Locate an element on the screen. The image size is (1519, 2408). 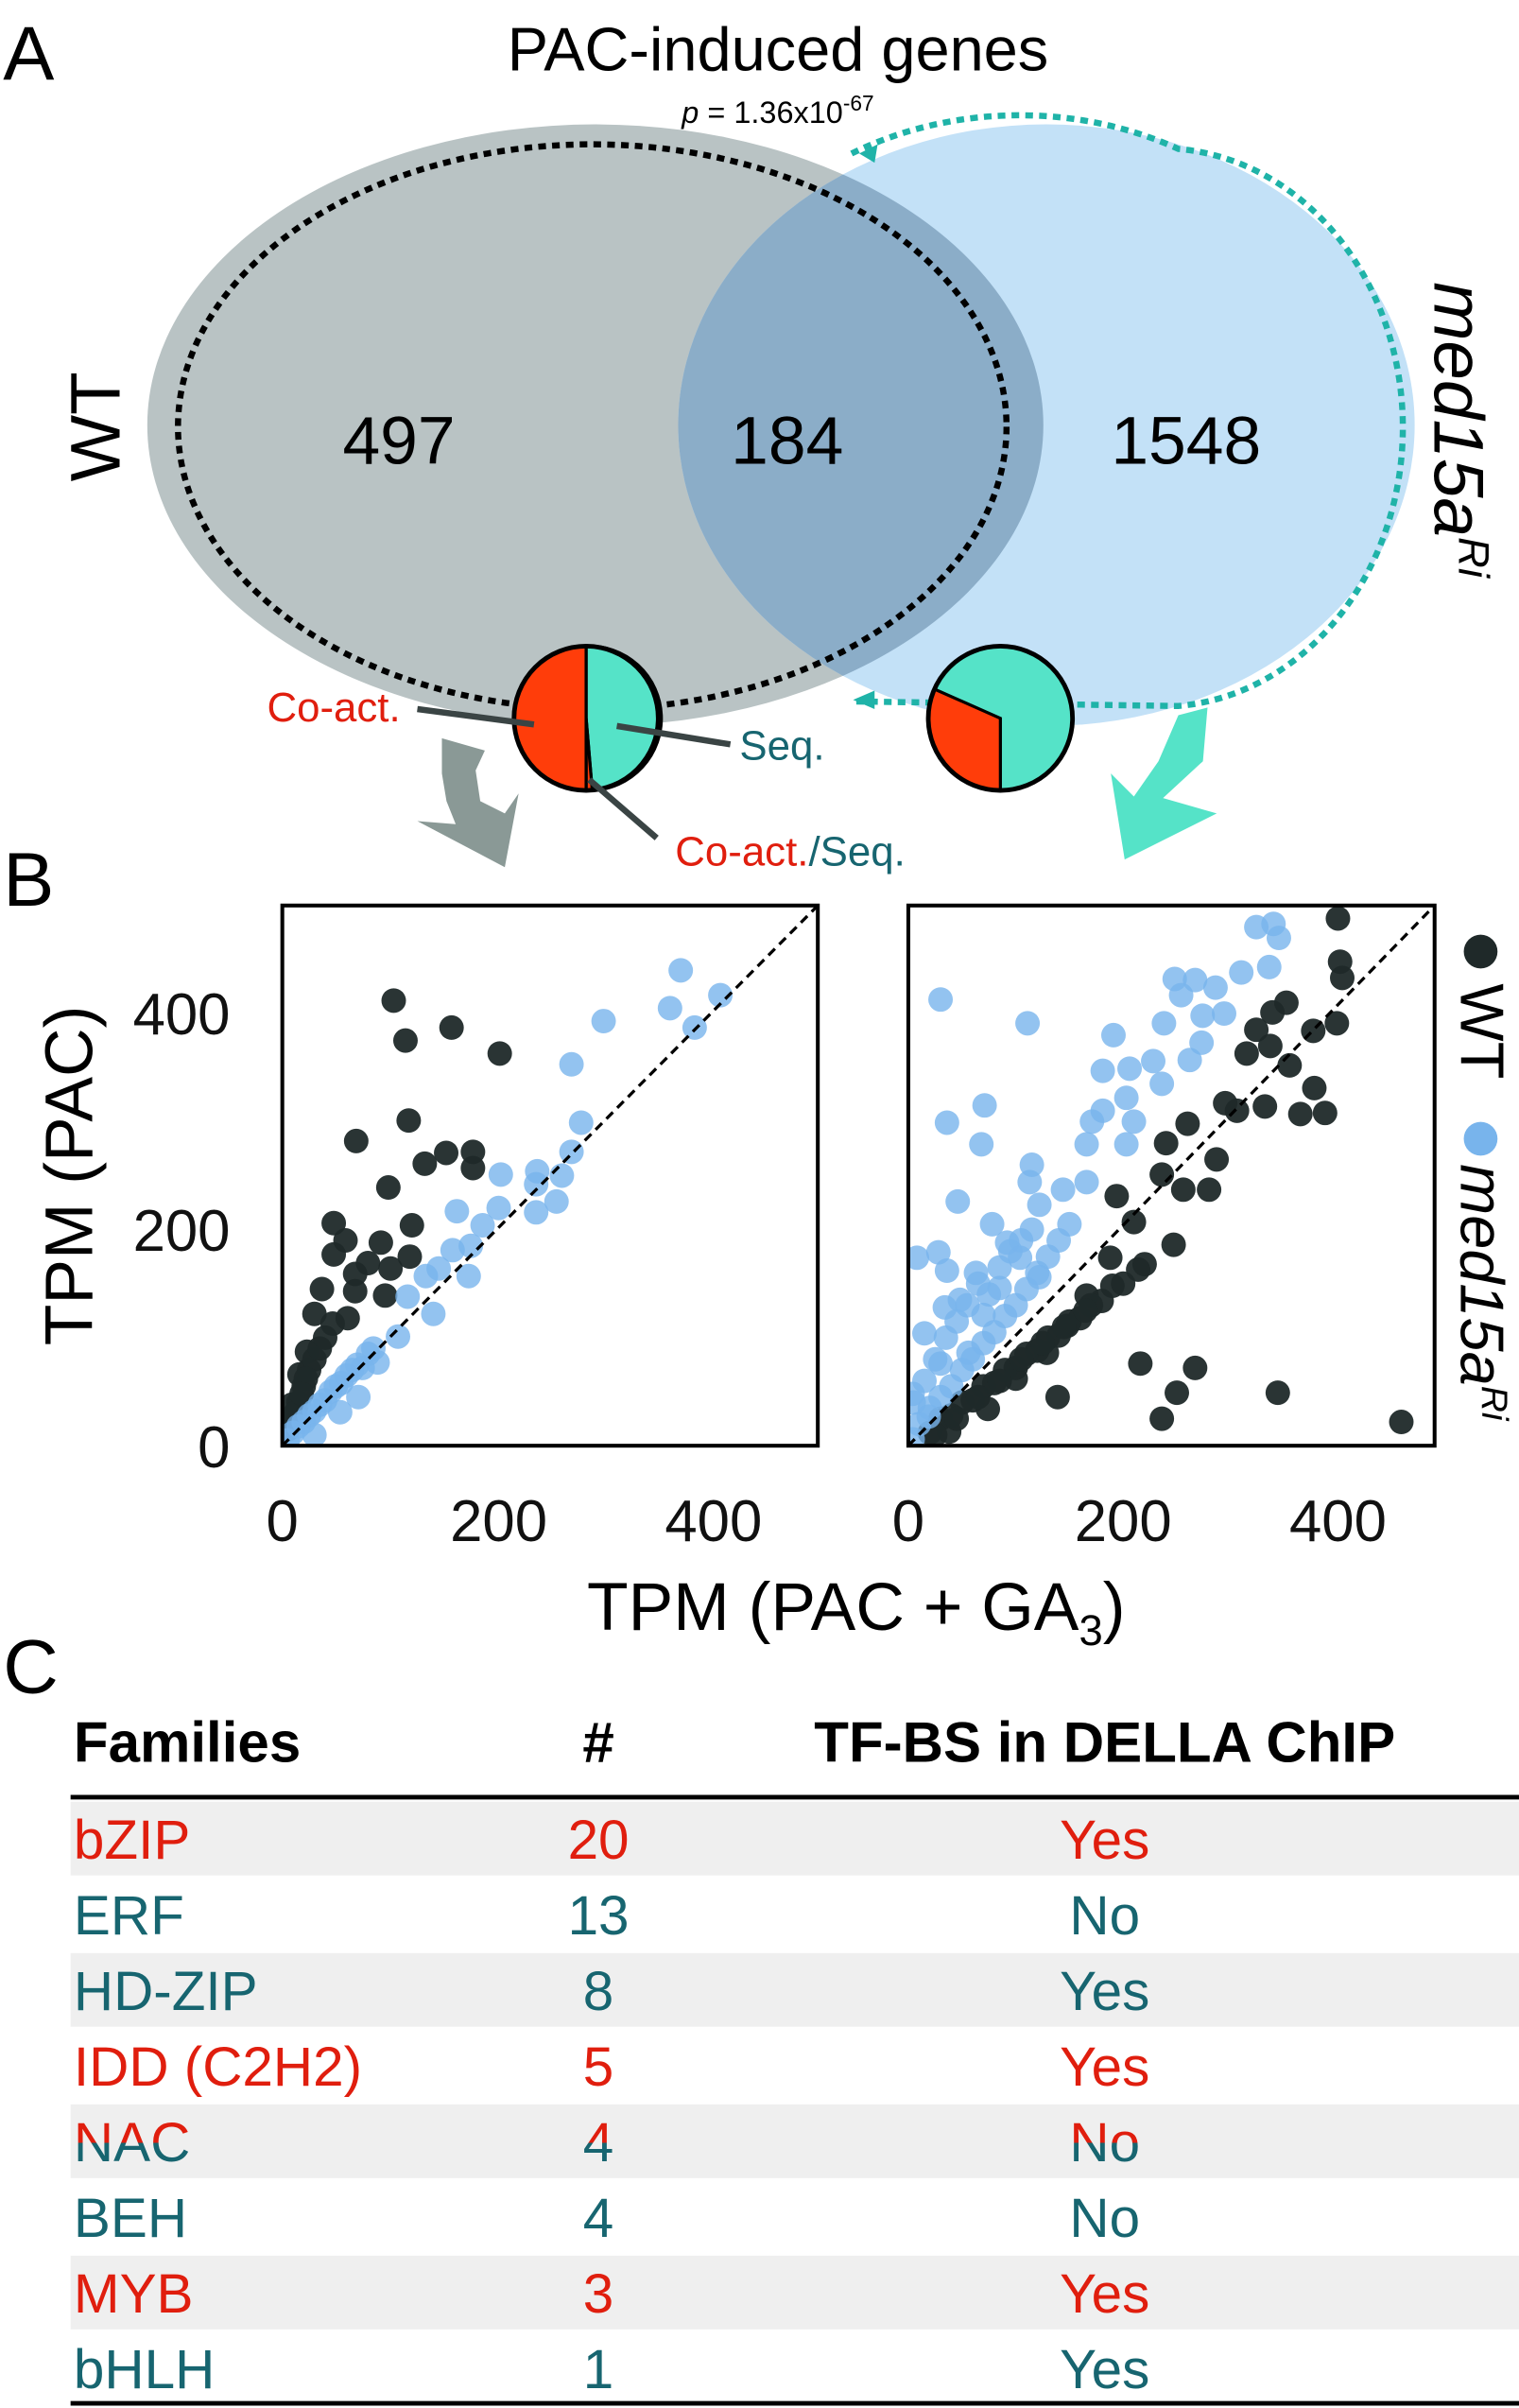
coact-seq-leader is located at coordinates (623, 808).